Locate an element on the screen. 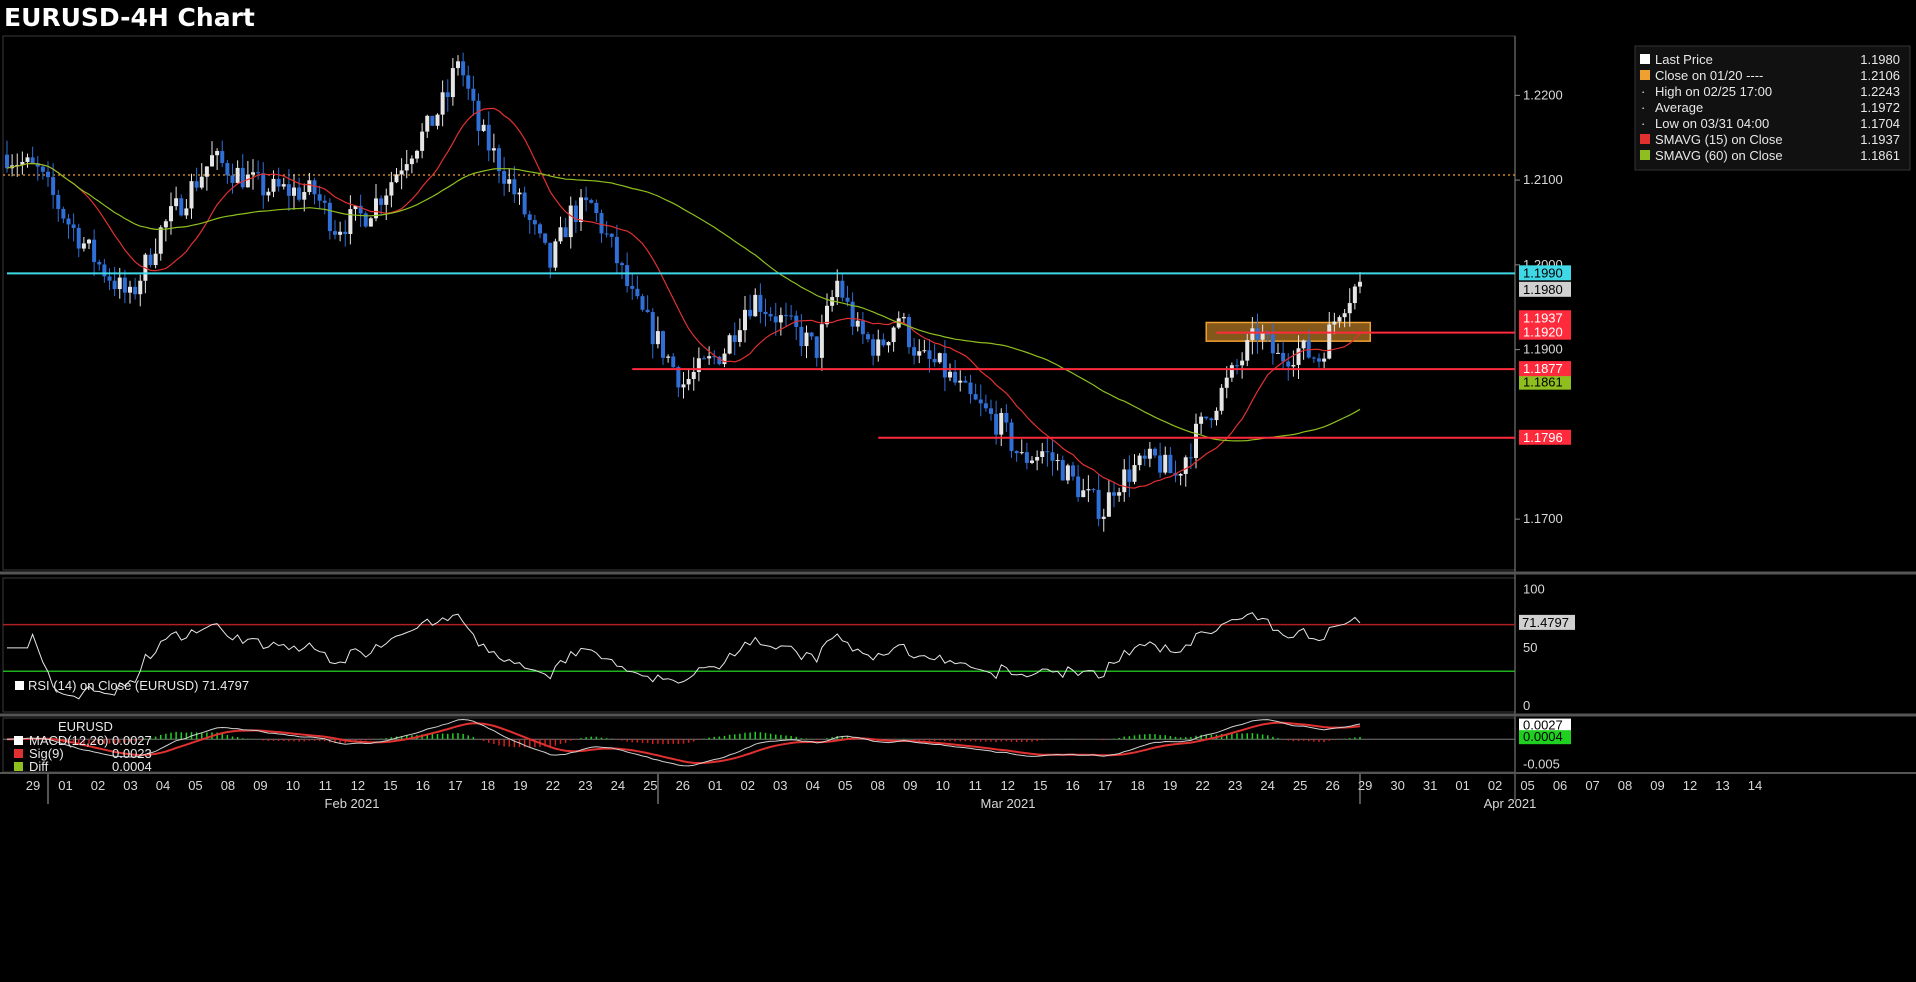 This screenshot has height=982, width=1916. x-tick-label: 16 is located at coordinates (423, 785).